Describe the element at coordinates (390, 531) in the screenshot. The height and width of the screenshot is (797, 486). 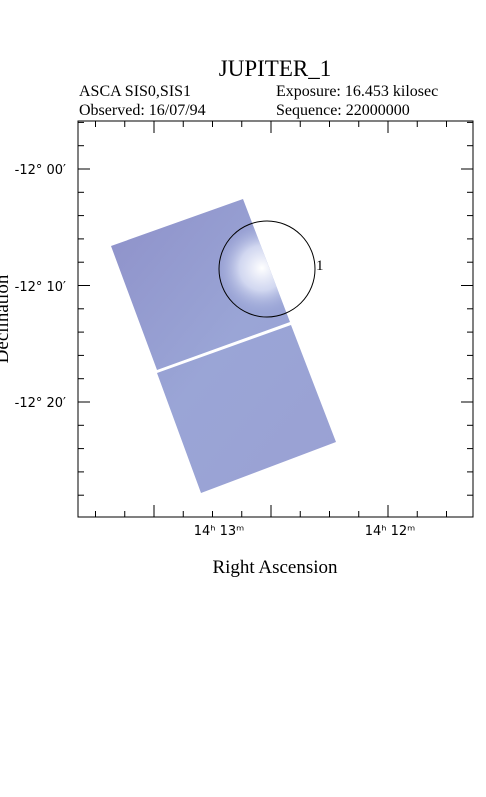
I see `x-tick-label: 14ʰ 12ᵐ` at that location.